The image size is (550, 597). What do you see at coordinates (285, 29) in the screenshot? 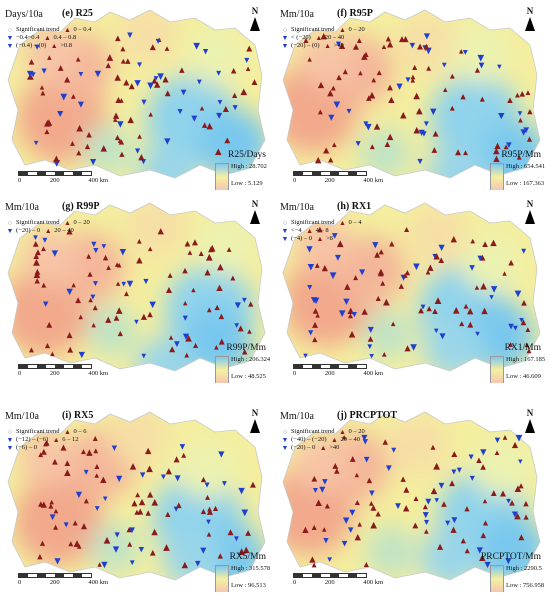
I see `circle-icon: ○` at bounding box center [285, 29].